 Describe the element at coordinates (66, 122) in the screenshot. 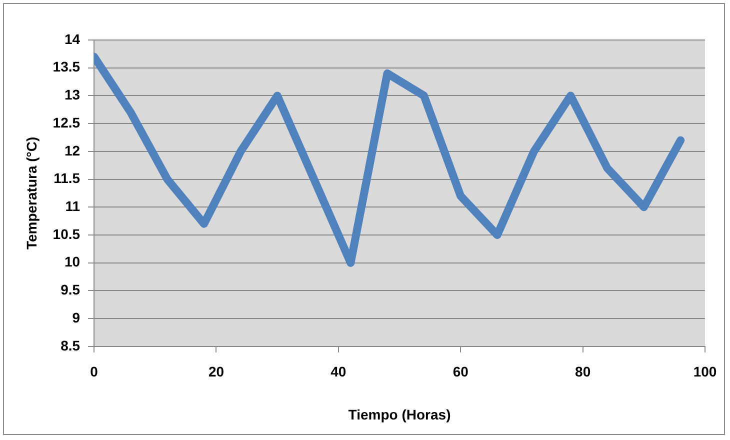

I see `y-tick-label: 12.5` at that location.